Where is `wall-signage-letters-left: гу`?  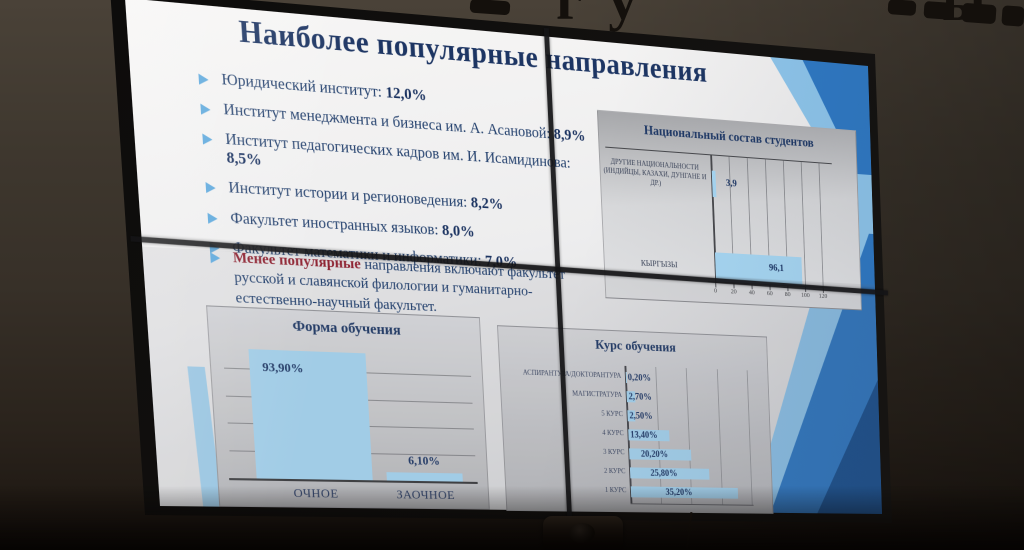
wall-signage-letters-left: гу is located at coordinates (609, 16).